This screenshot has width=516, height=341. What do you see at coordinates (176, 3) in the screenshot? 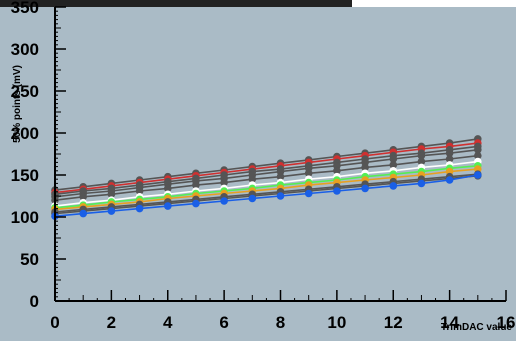
I see `title-bar-remnant` at bounding box center [176, 3].